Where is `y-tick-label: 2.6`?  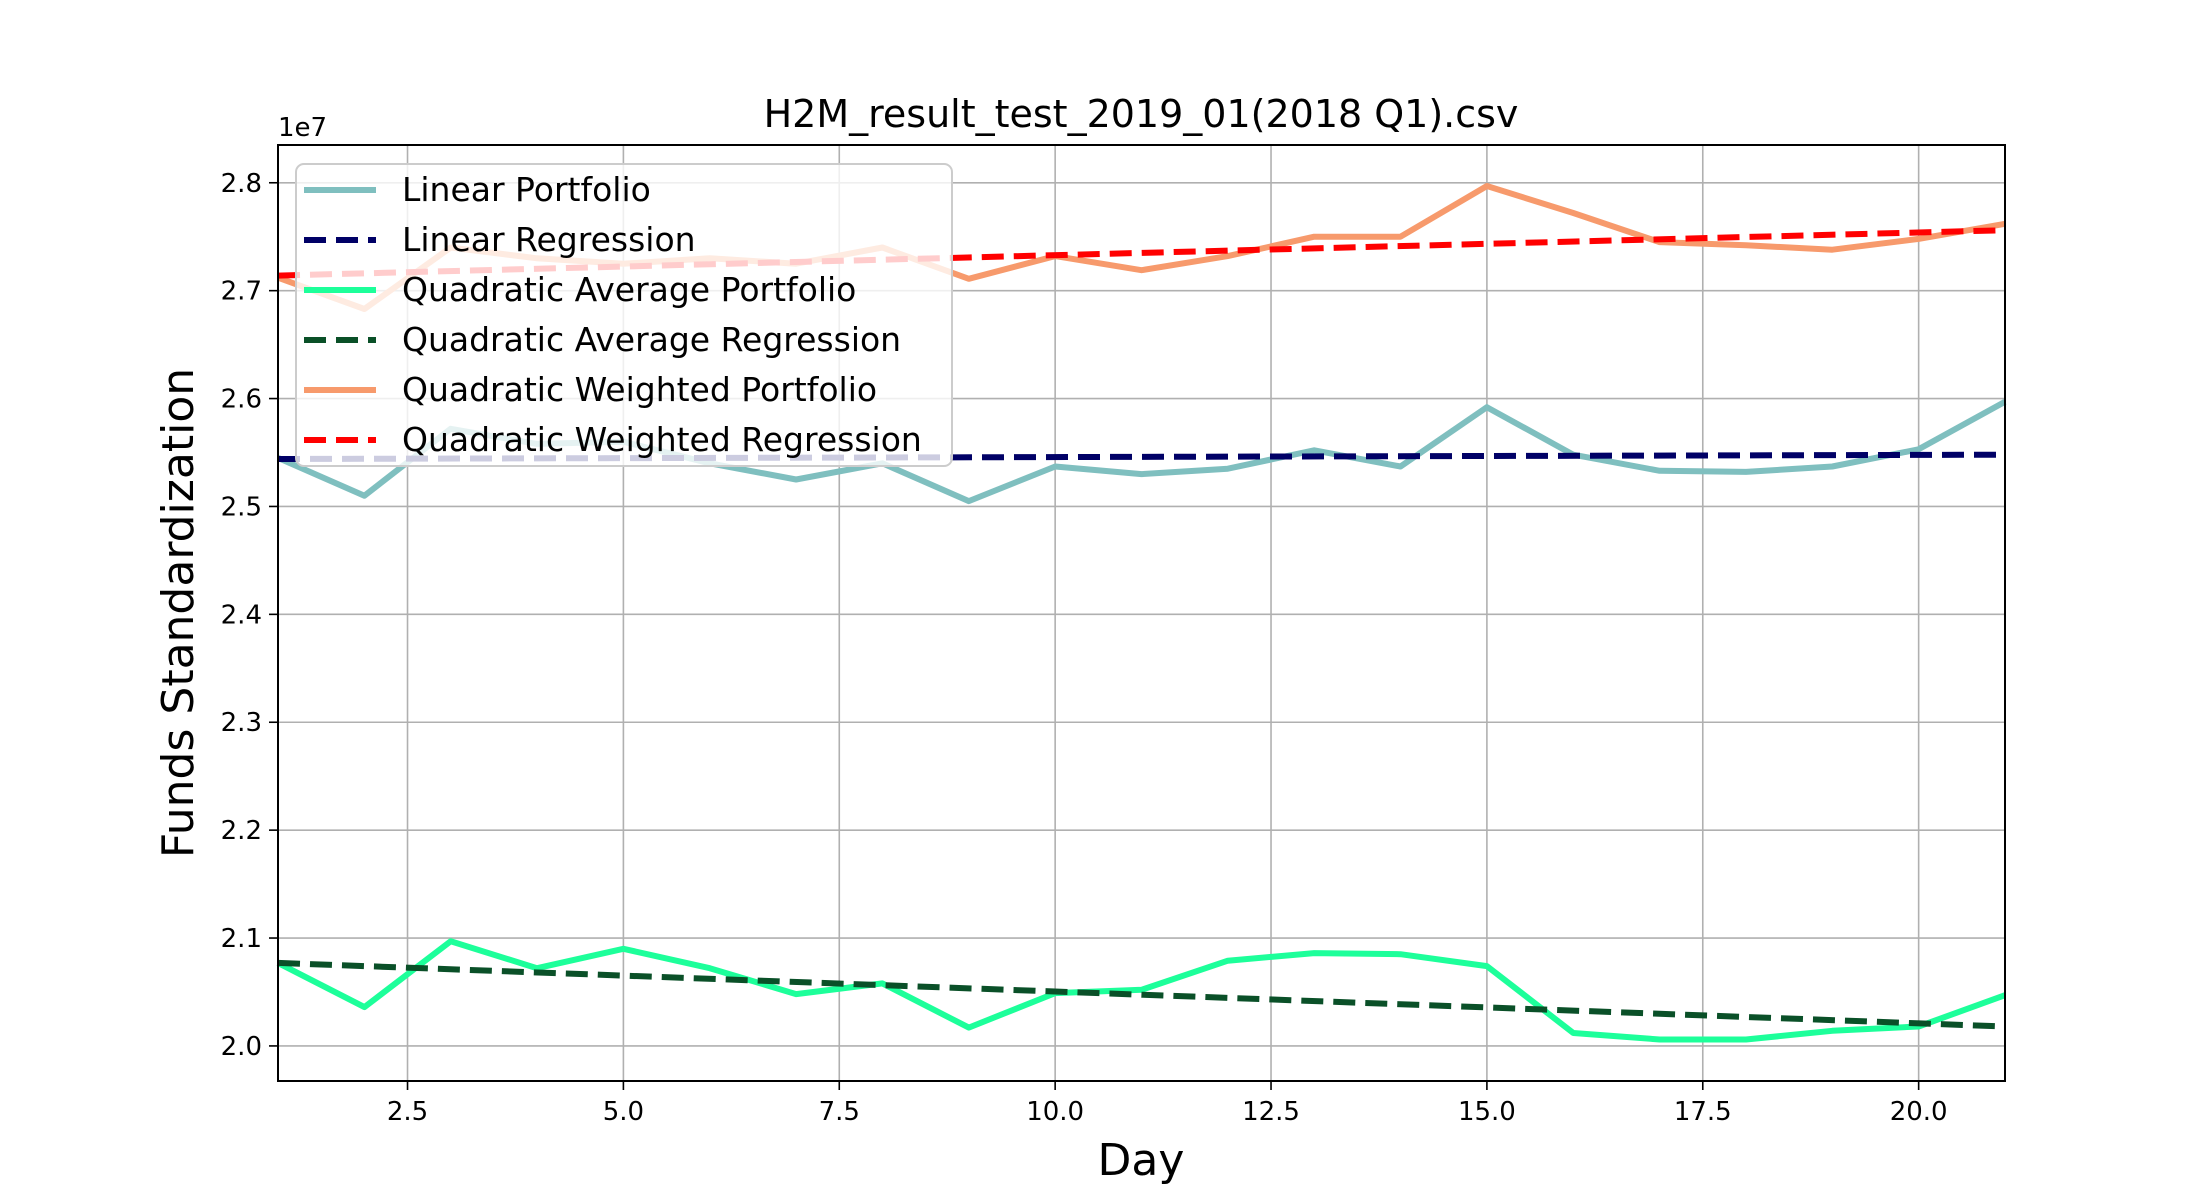 y-tick-label: 2.6 is located at coordinates (241, 400).